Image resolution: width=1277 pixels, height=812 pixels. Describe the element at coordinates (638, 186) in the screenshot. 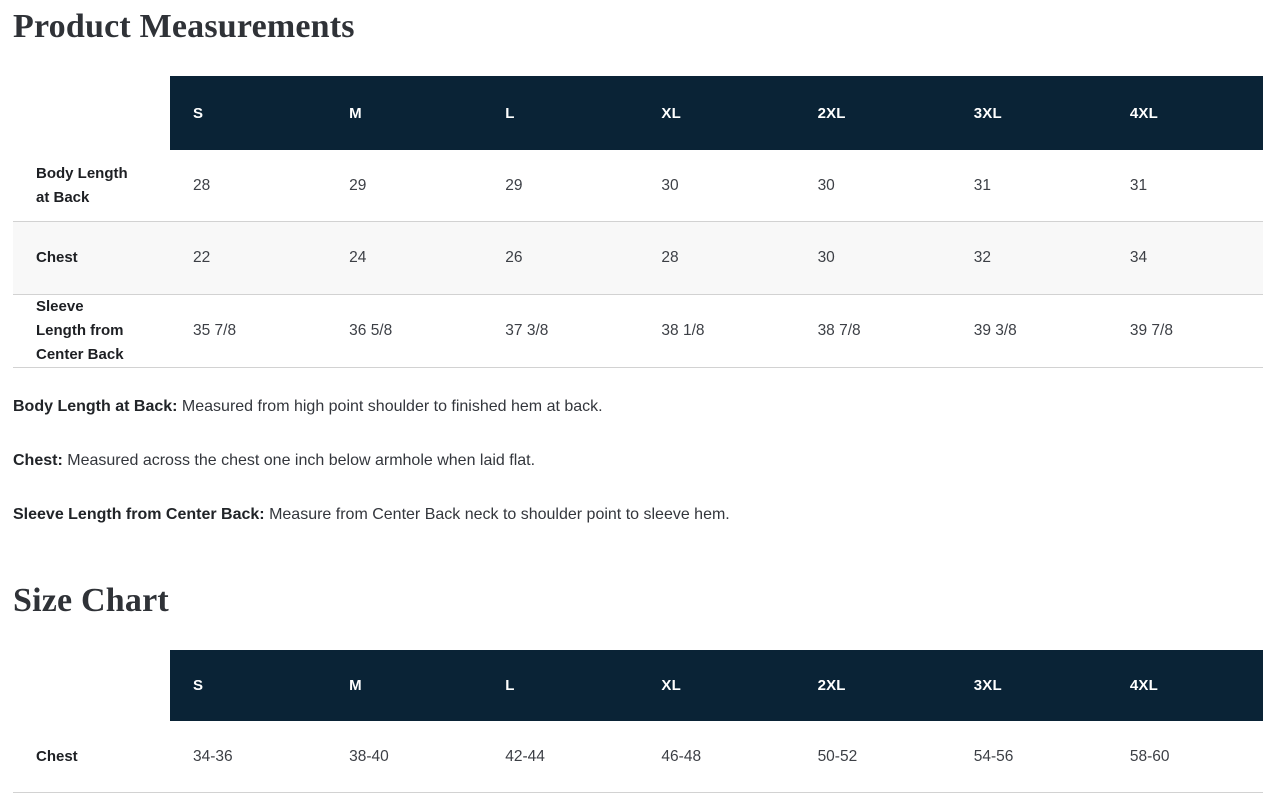

I see `table-row-body-length: Body Length at Back 28 29 29 30 30 31 31` at that location.